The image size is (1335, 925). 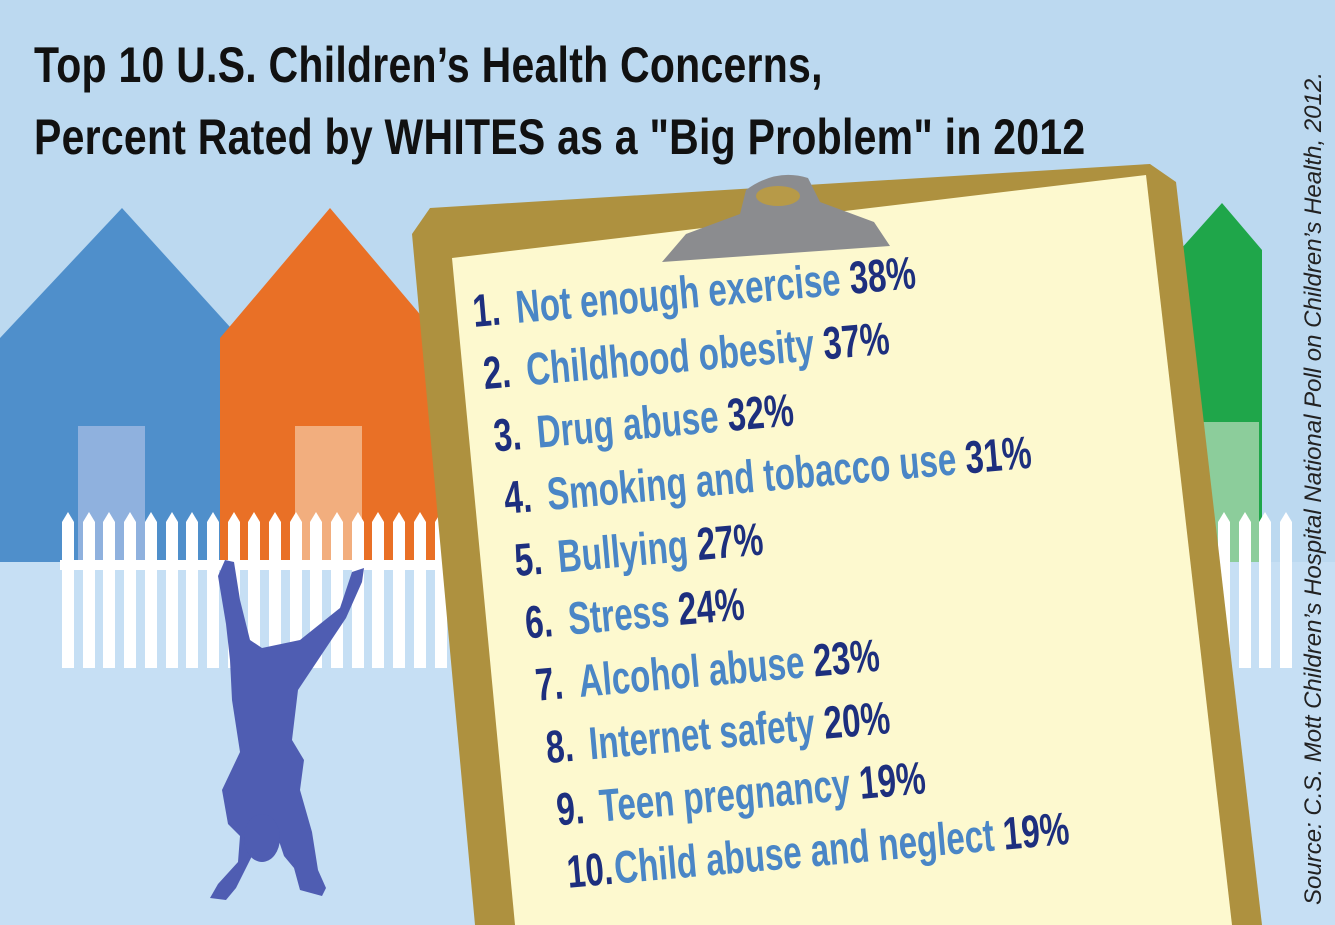 What do you see at coordinates (618, 614) in the screenshot?
I see `concern-label: Stress` at bounding box center [618, 614].